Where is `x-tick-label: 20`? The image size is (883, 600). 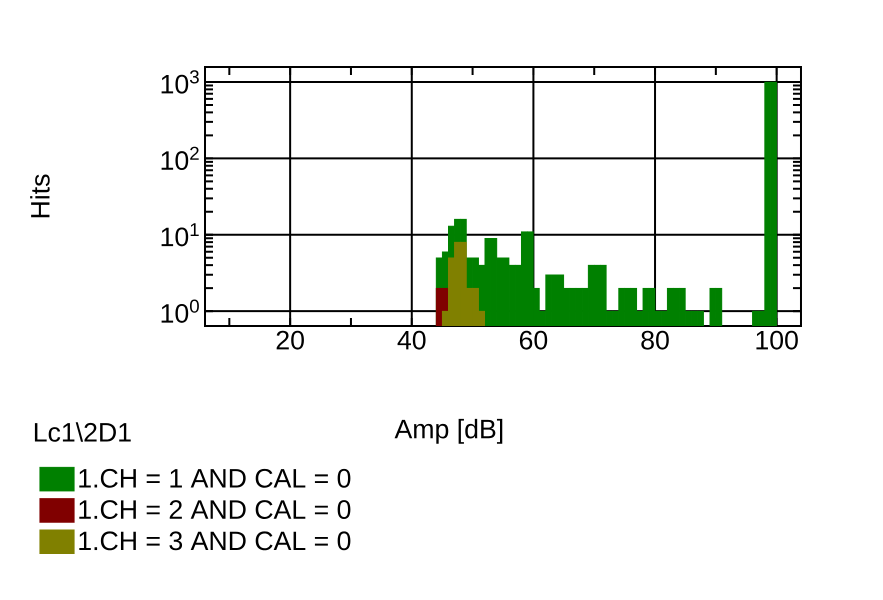 x-tick-label: 20 is located at coordinates (290, 340).